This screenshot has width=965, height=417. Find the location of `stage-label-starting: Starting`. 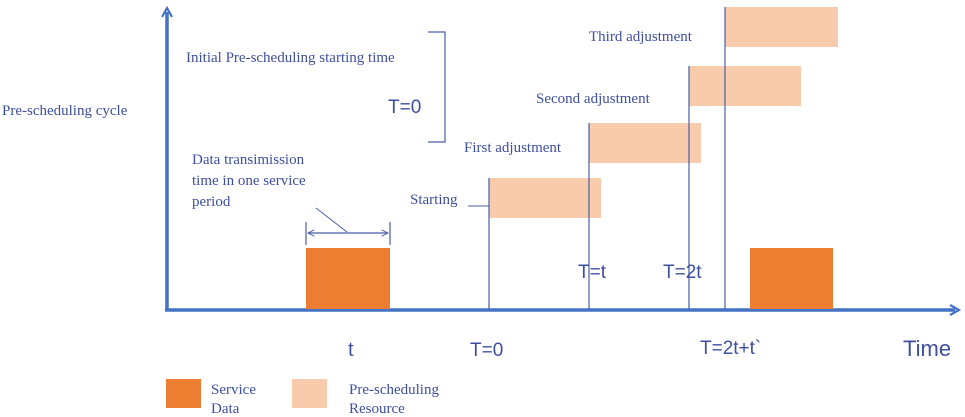

stage-label-starting: Starting is located at coordinates (434, 200).